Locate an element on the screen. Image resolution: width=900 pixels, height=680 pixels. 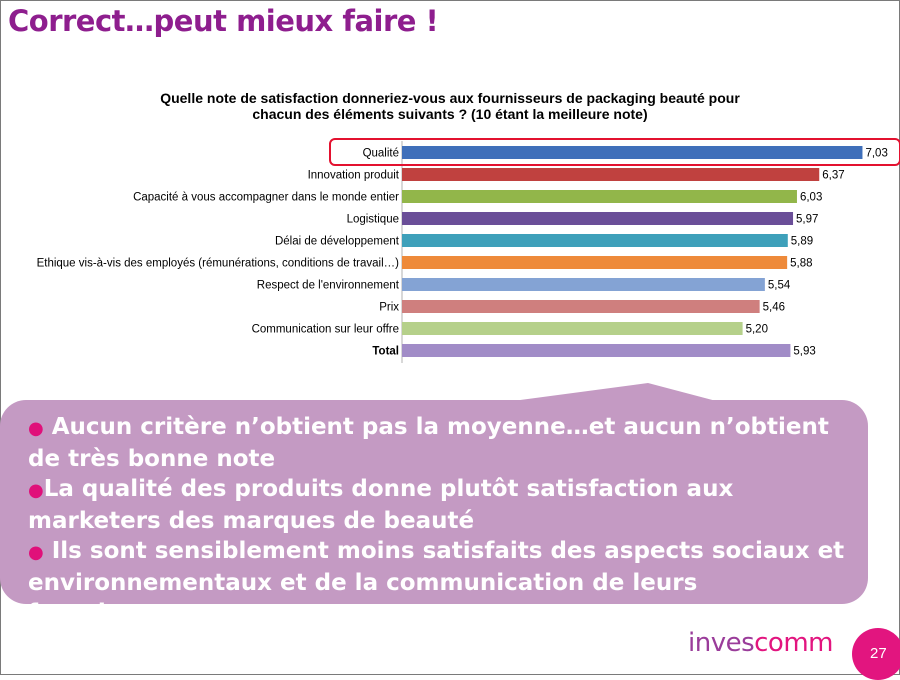
category-label-prix: Prix is located at coordinates (389, 308).